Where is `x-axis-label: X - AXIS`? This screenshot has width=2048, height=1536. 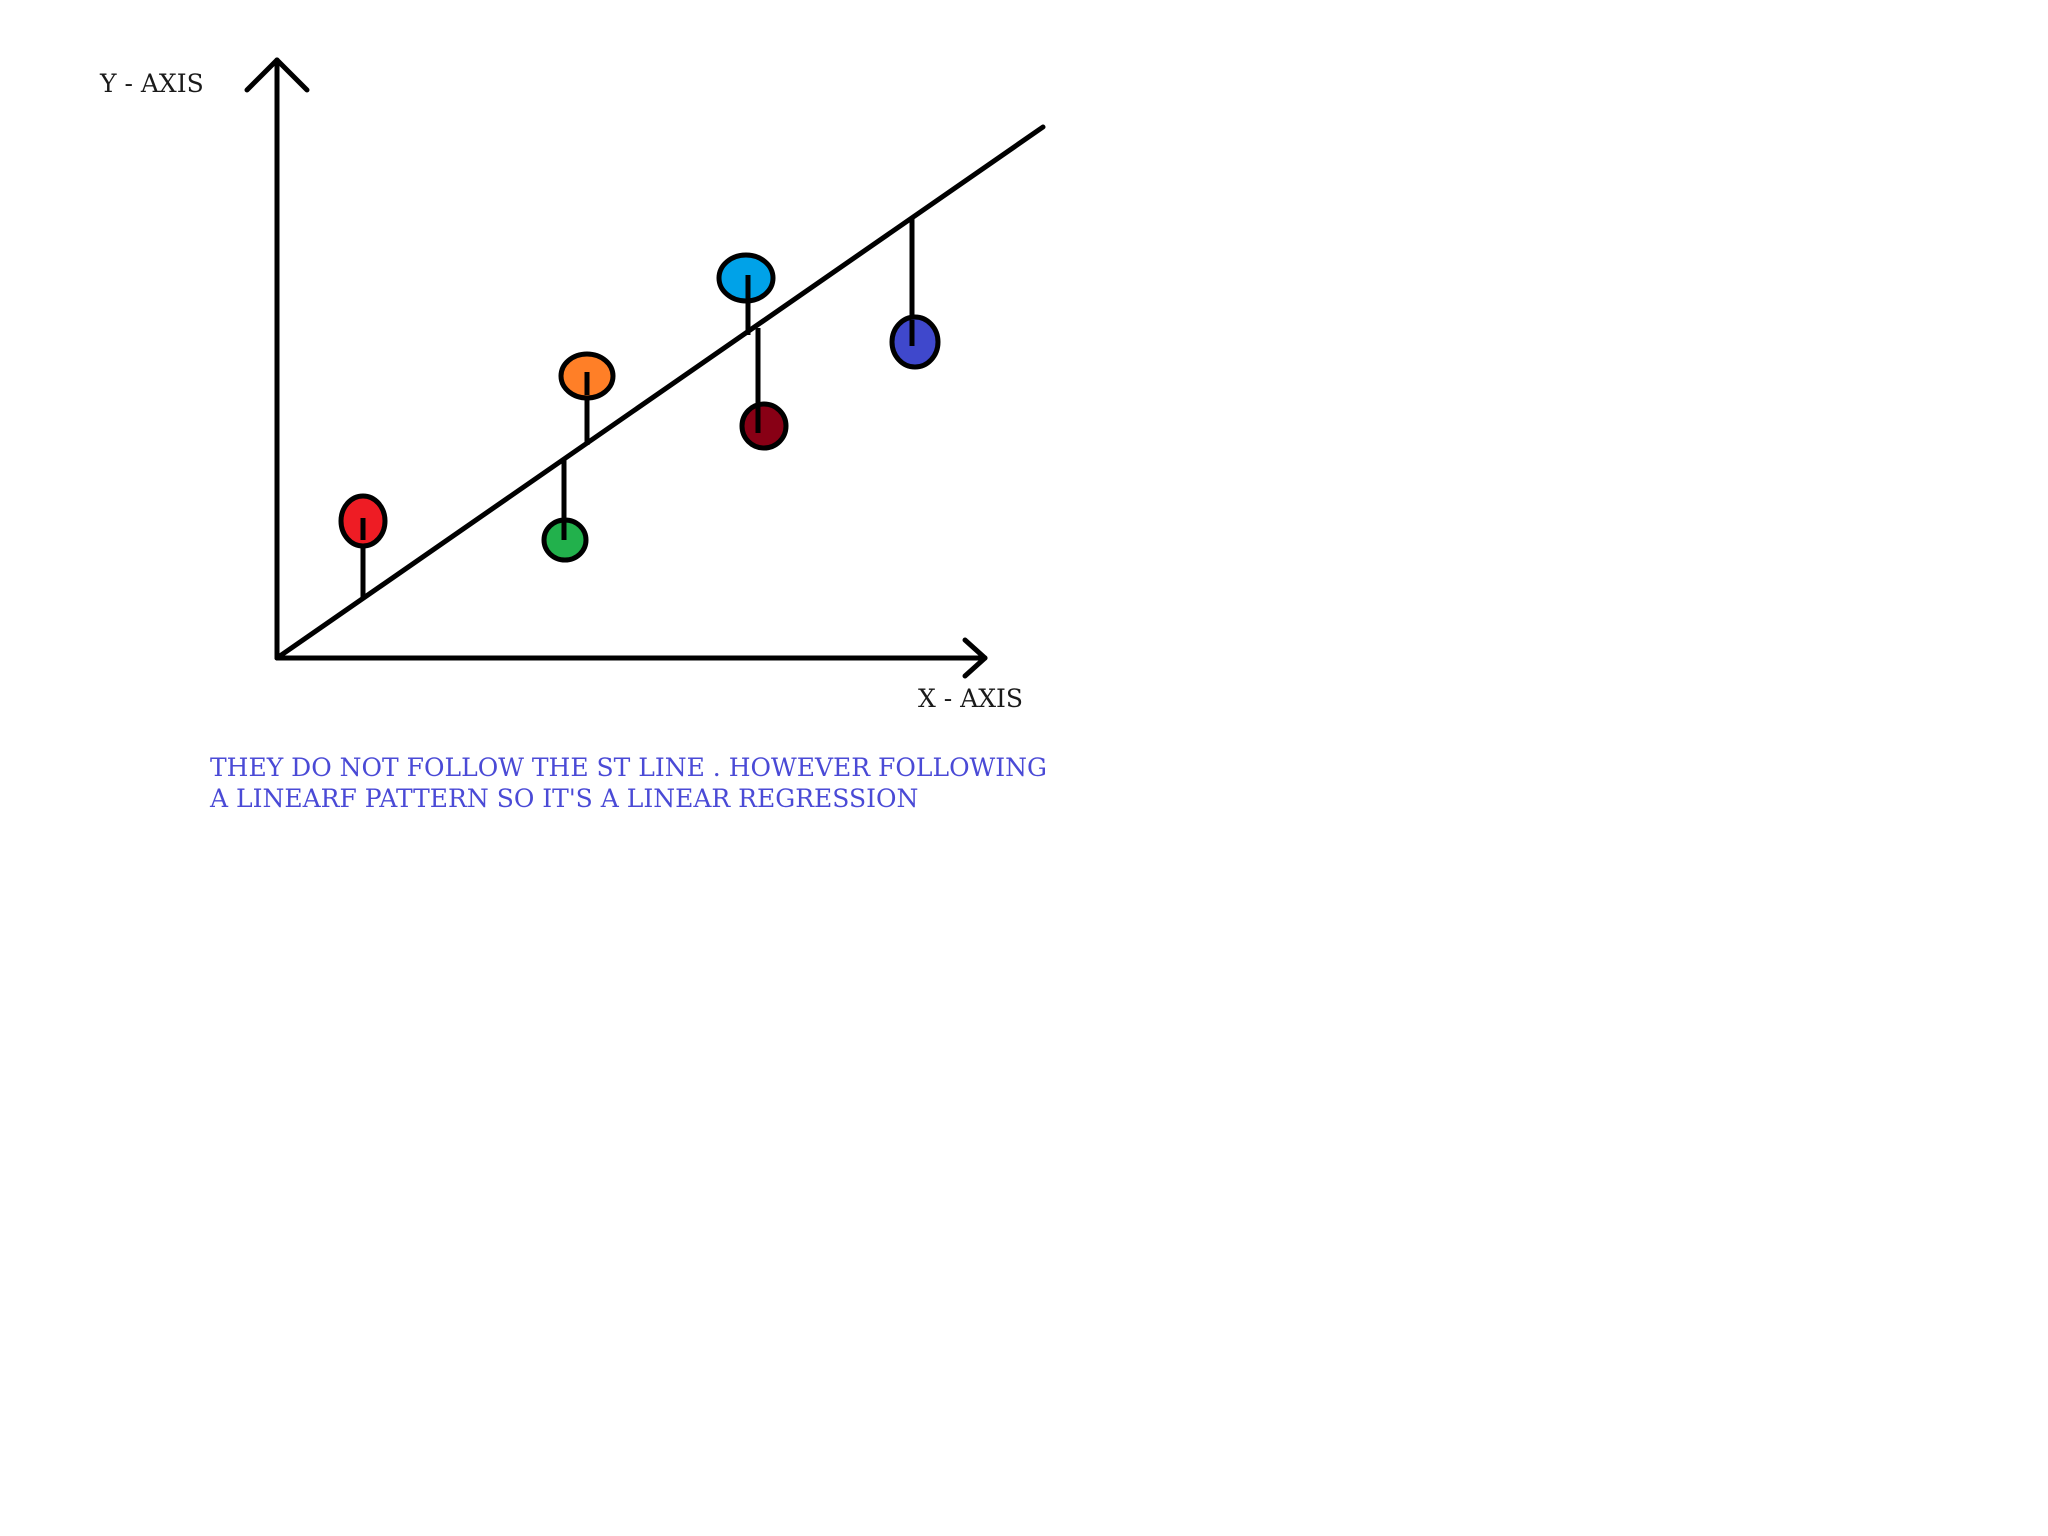
x-axis-label: X - AXIS is located at coordinates (970, 698).